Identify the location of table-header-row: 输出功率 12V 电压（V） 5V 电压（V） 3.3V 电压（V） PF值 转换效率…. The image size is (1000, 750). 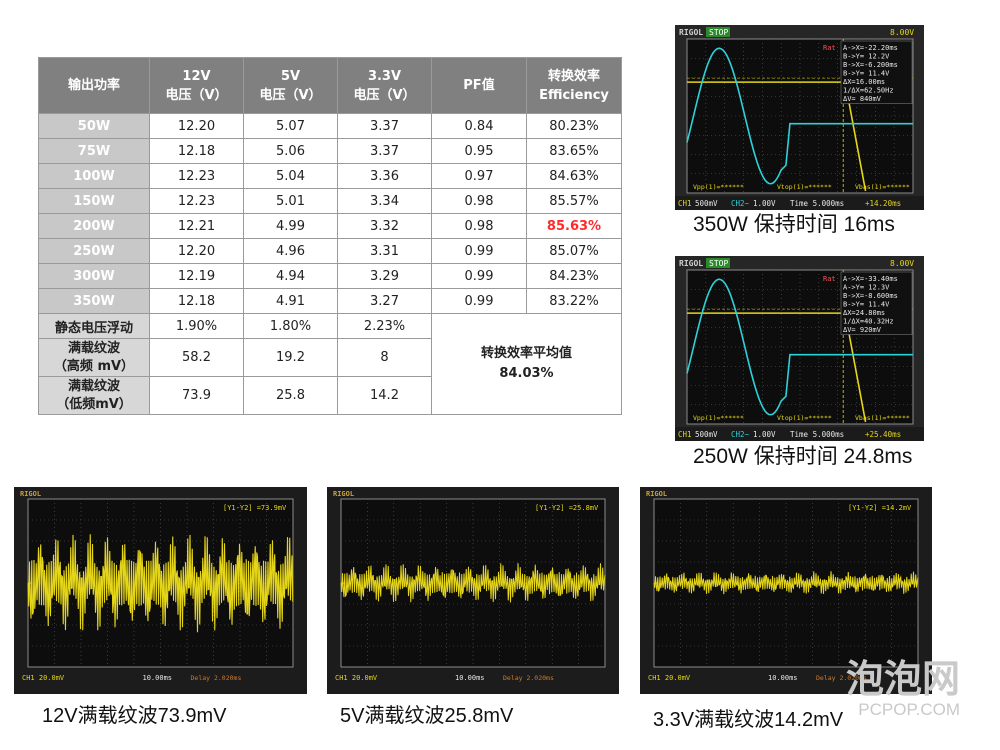
(330, 85).